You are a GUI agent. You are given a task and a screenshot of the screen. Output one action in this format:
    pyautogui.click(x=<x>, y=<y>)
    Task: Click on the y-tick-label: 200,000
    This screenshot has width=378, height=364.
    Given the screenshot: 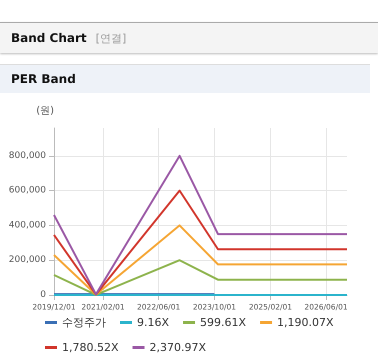 What is the action you would take?
    pyautogui.click(x=27, y=260)
    